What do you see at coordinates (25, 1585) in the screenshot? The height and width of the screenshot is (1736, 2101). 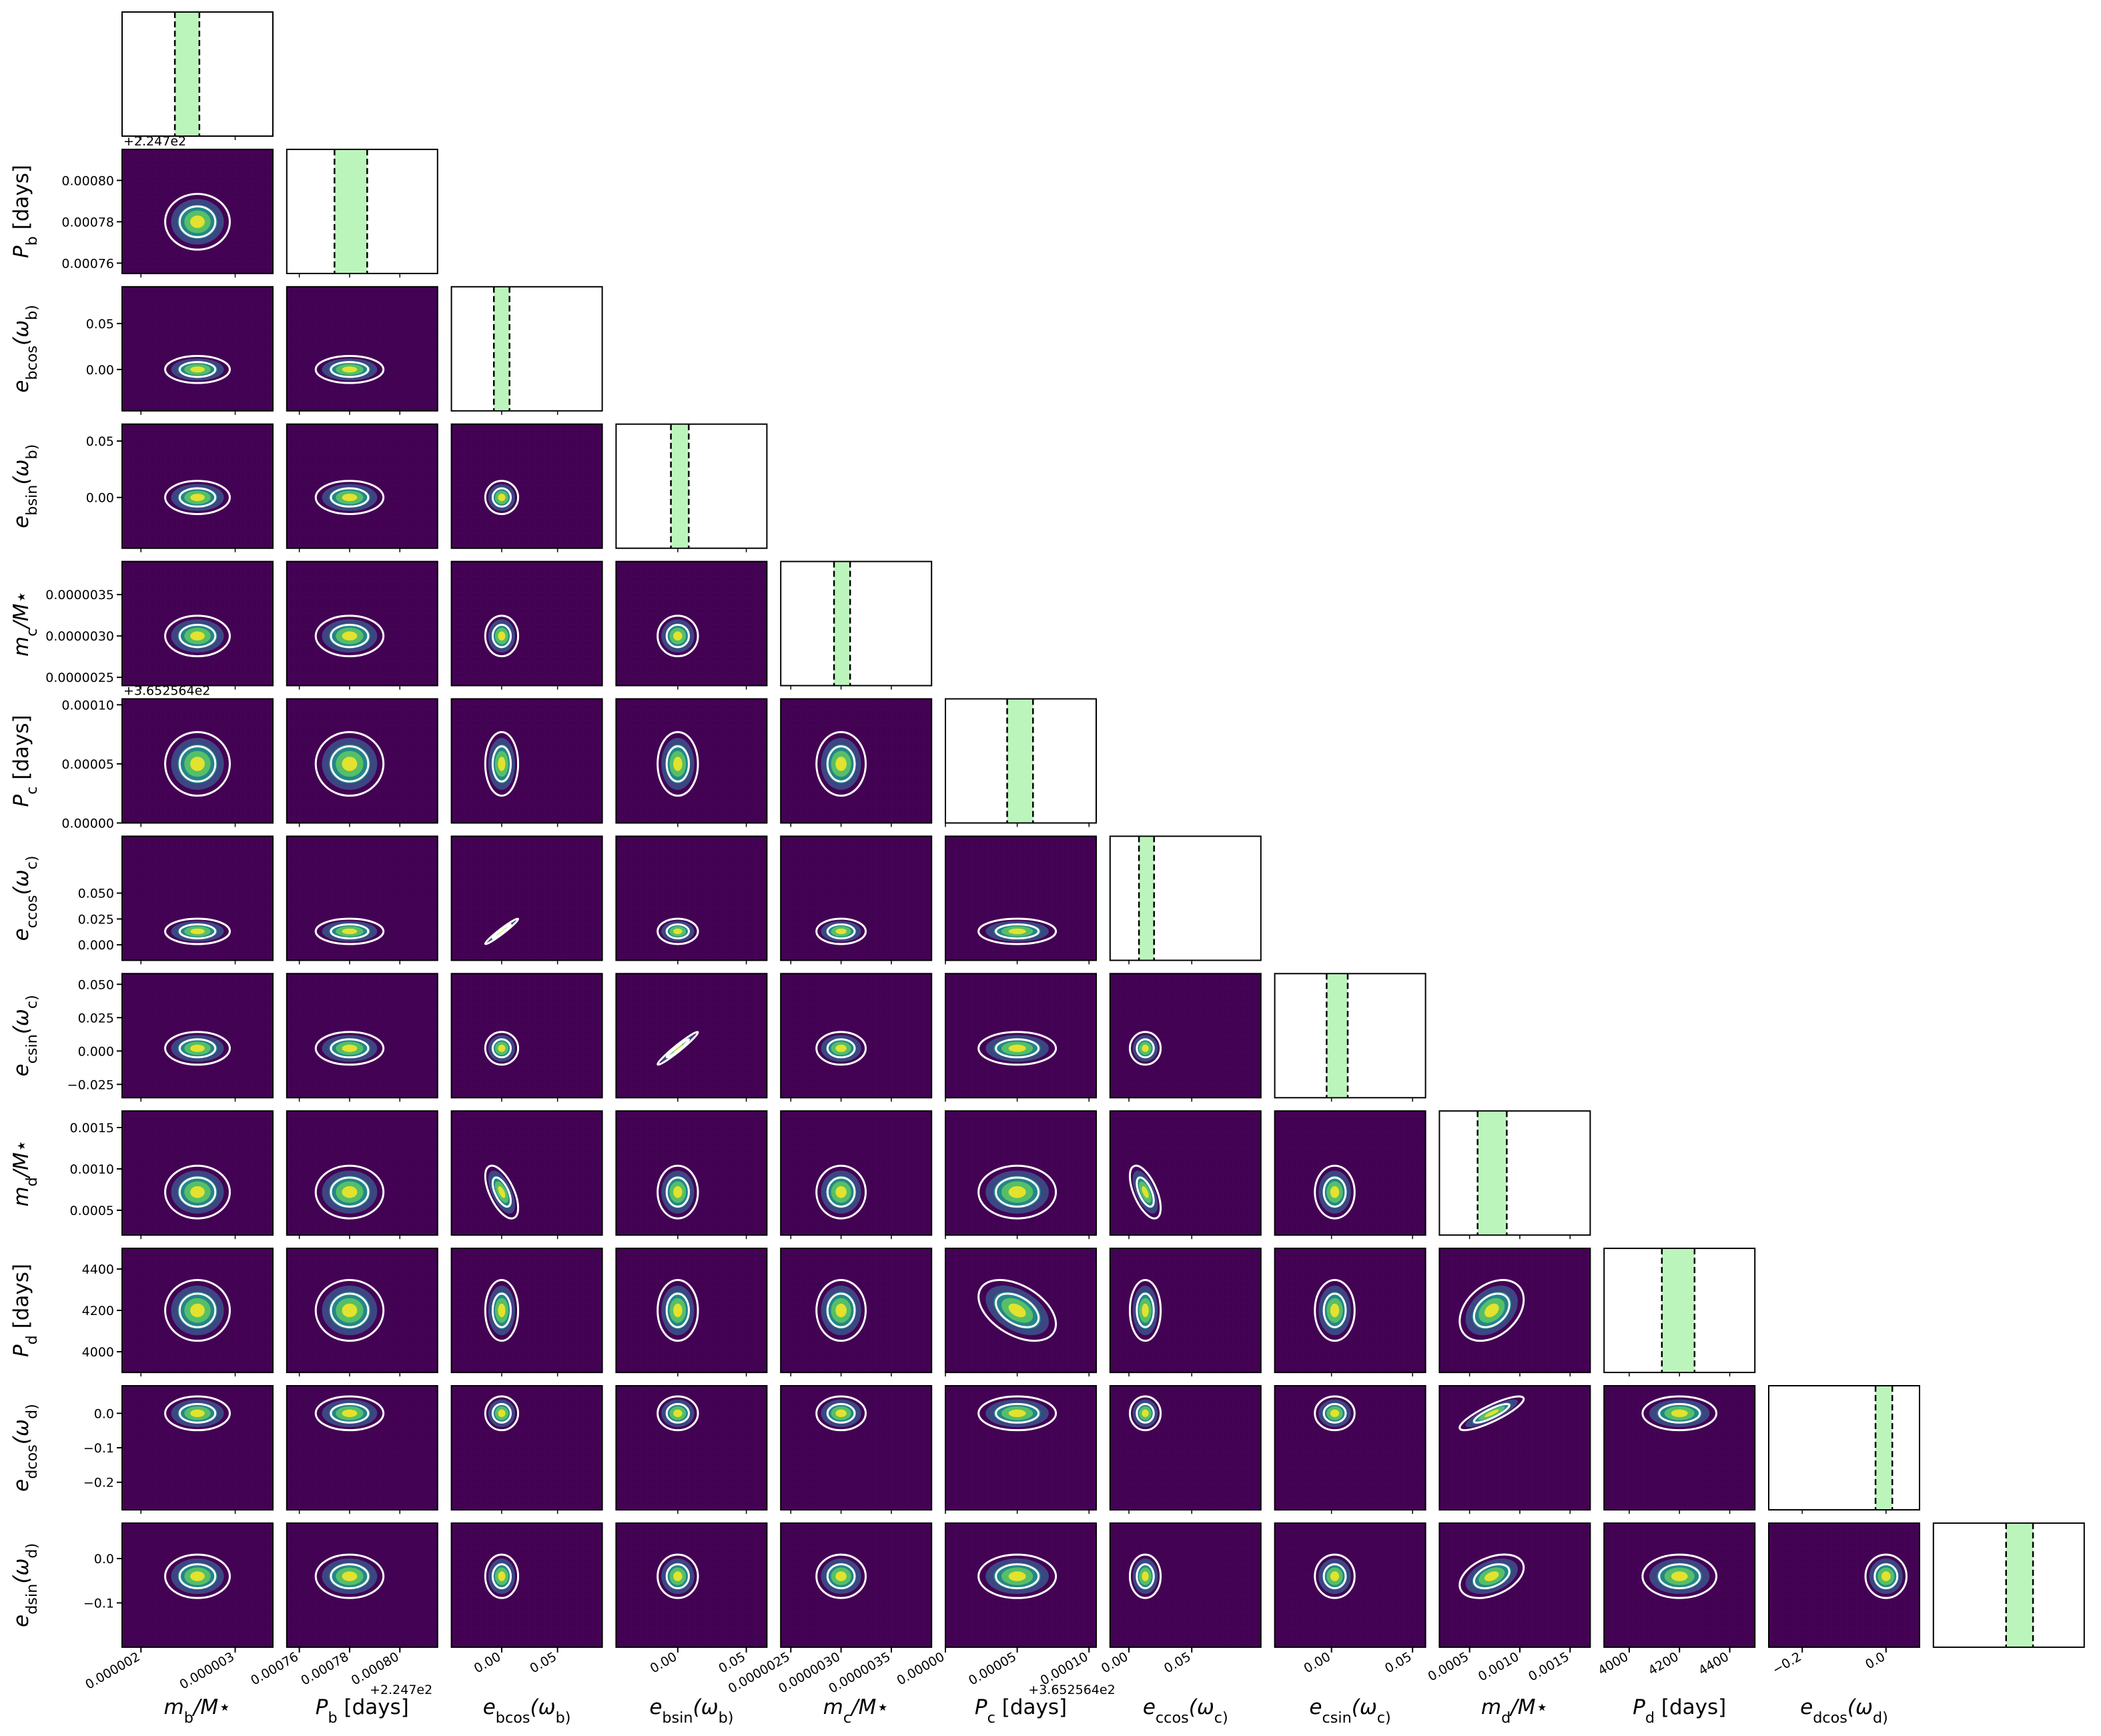 I see `y-label-edsin: edsin​(ωd)​` at bounding box center [25, 1585].